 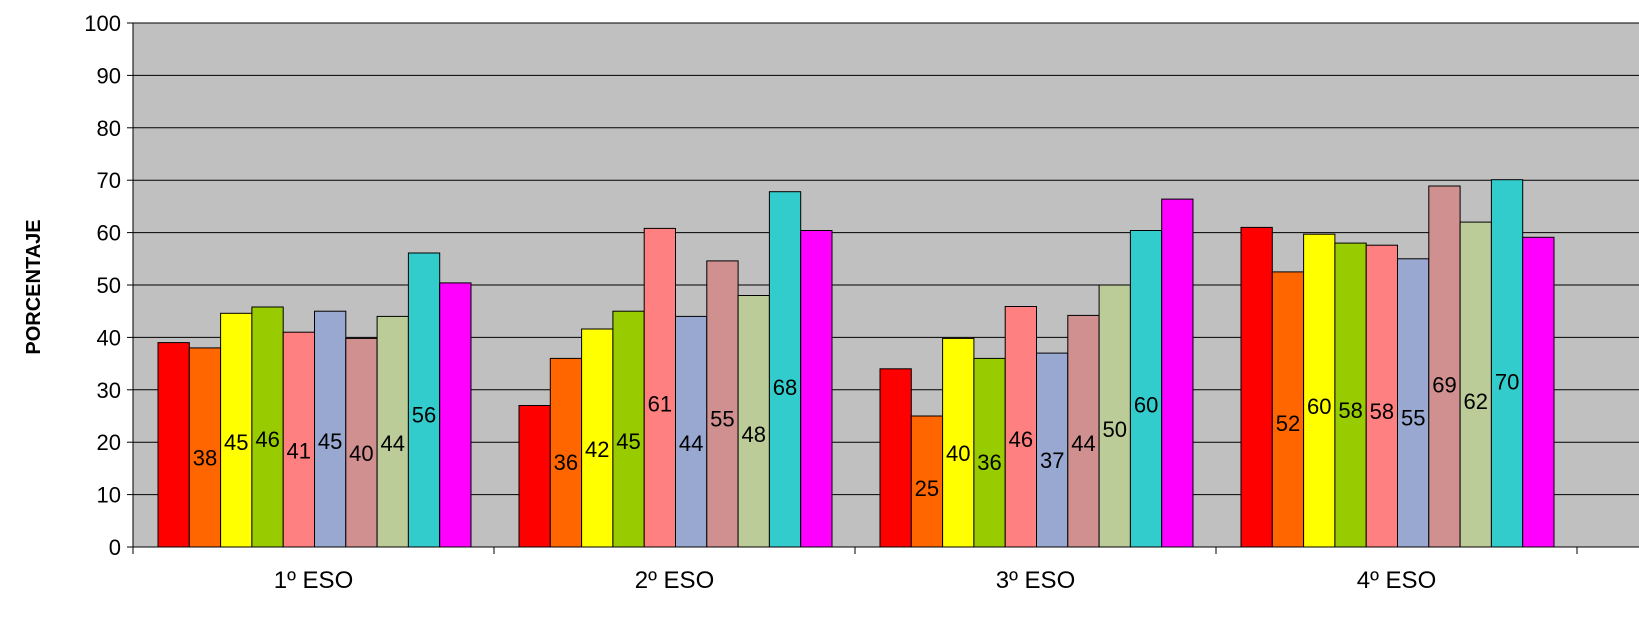 What do you see at coordinates (173, 455) in the screenshot?
I see `data-label: 39` at bounding box center [173, 455].